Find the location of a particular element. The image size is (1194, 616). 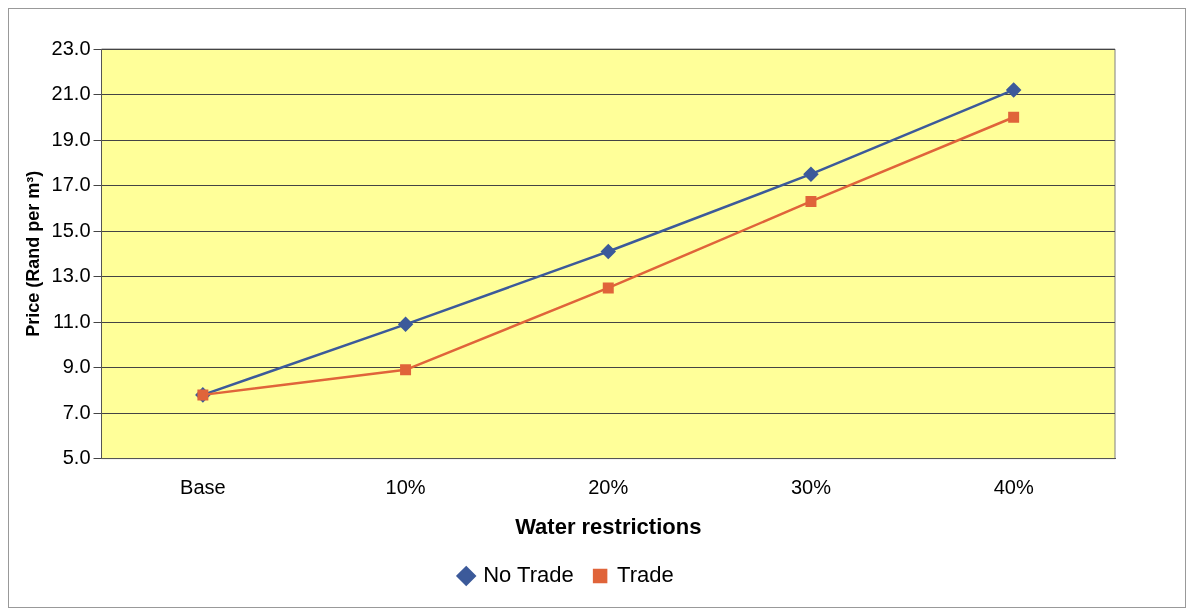

y-tick-label: 13.0 is located at coordinates (71, 275).